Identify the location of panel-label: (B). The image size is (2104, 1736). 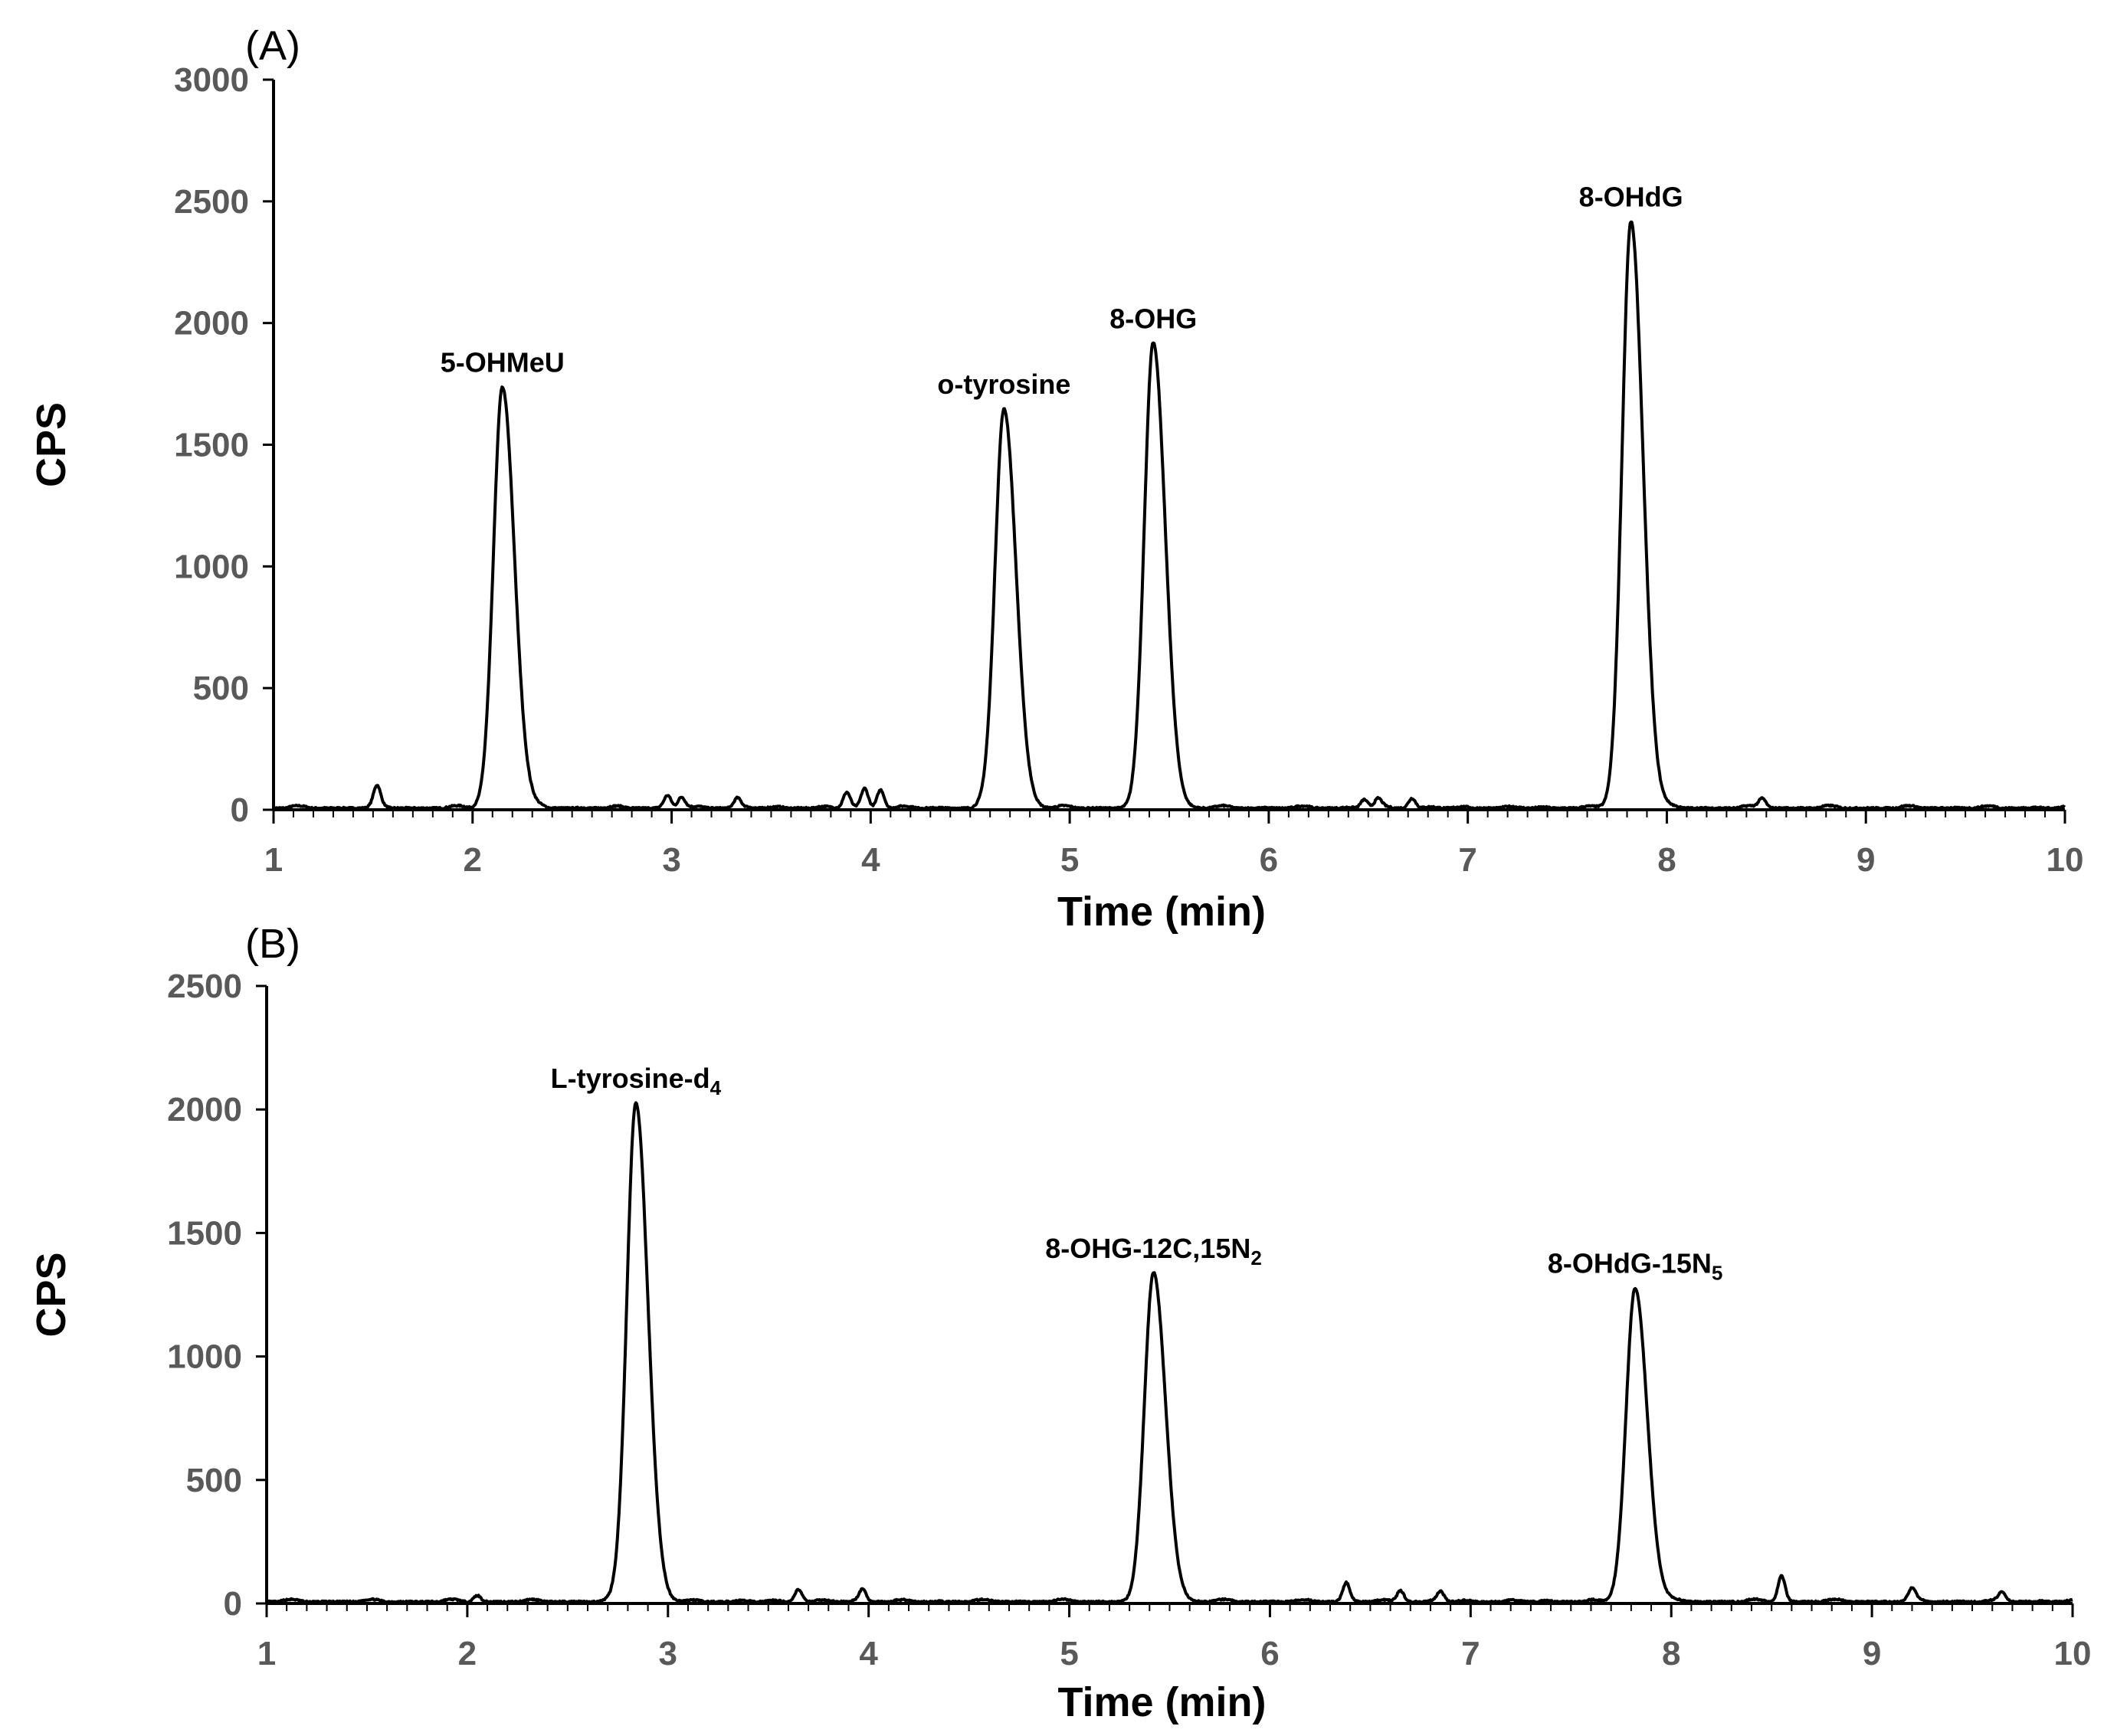
(272, 944).